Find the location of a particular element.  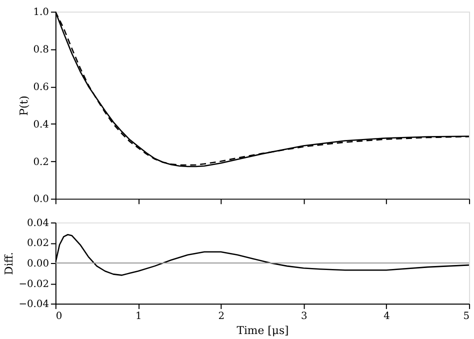

y-tick-label: −0.02 is located at coordinates (33, 284).